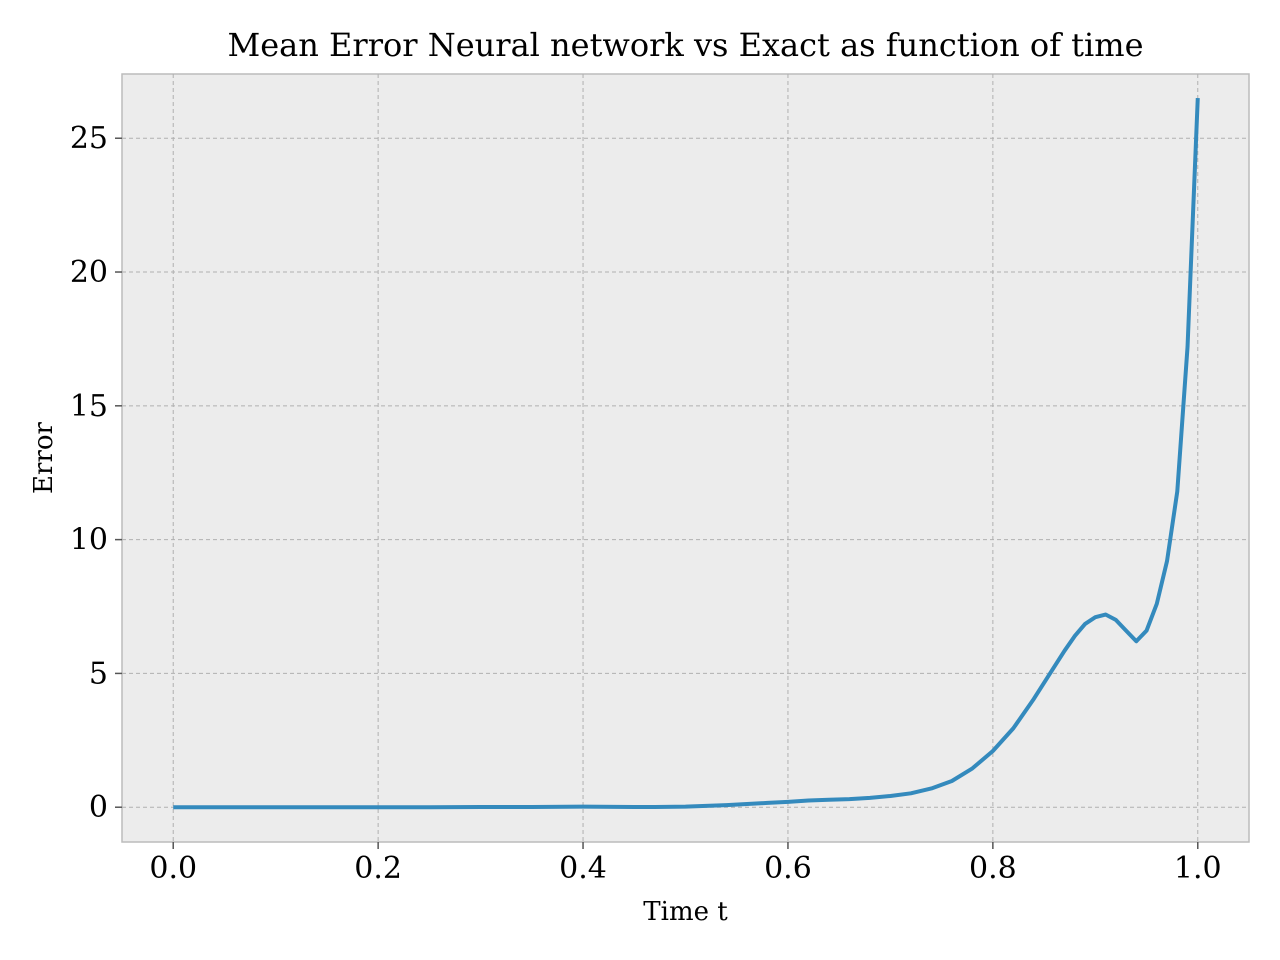  I want to click on y-tick-label: 15, so click(89, 406).